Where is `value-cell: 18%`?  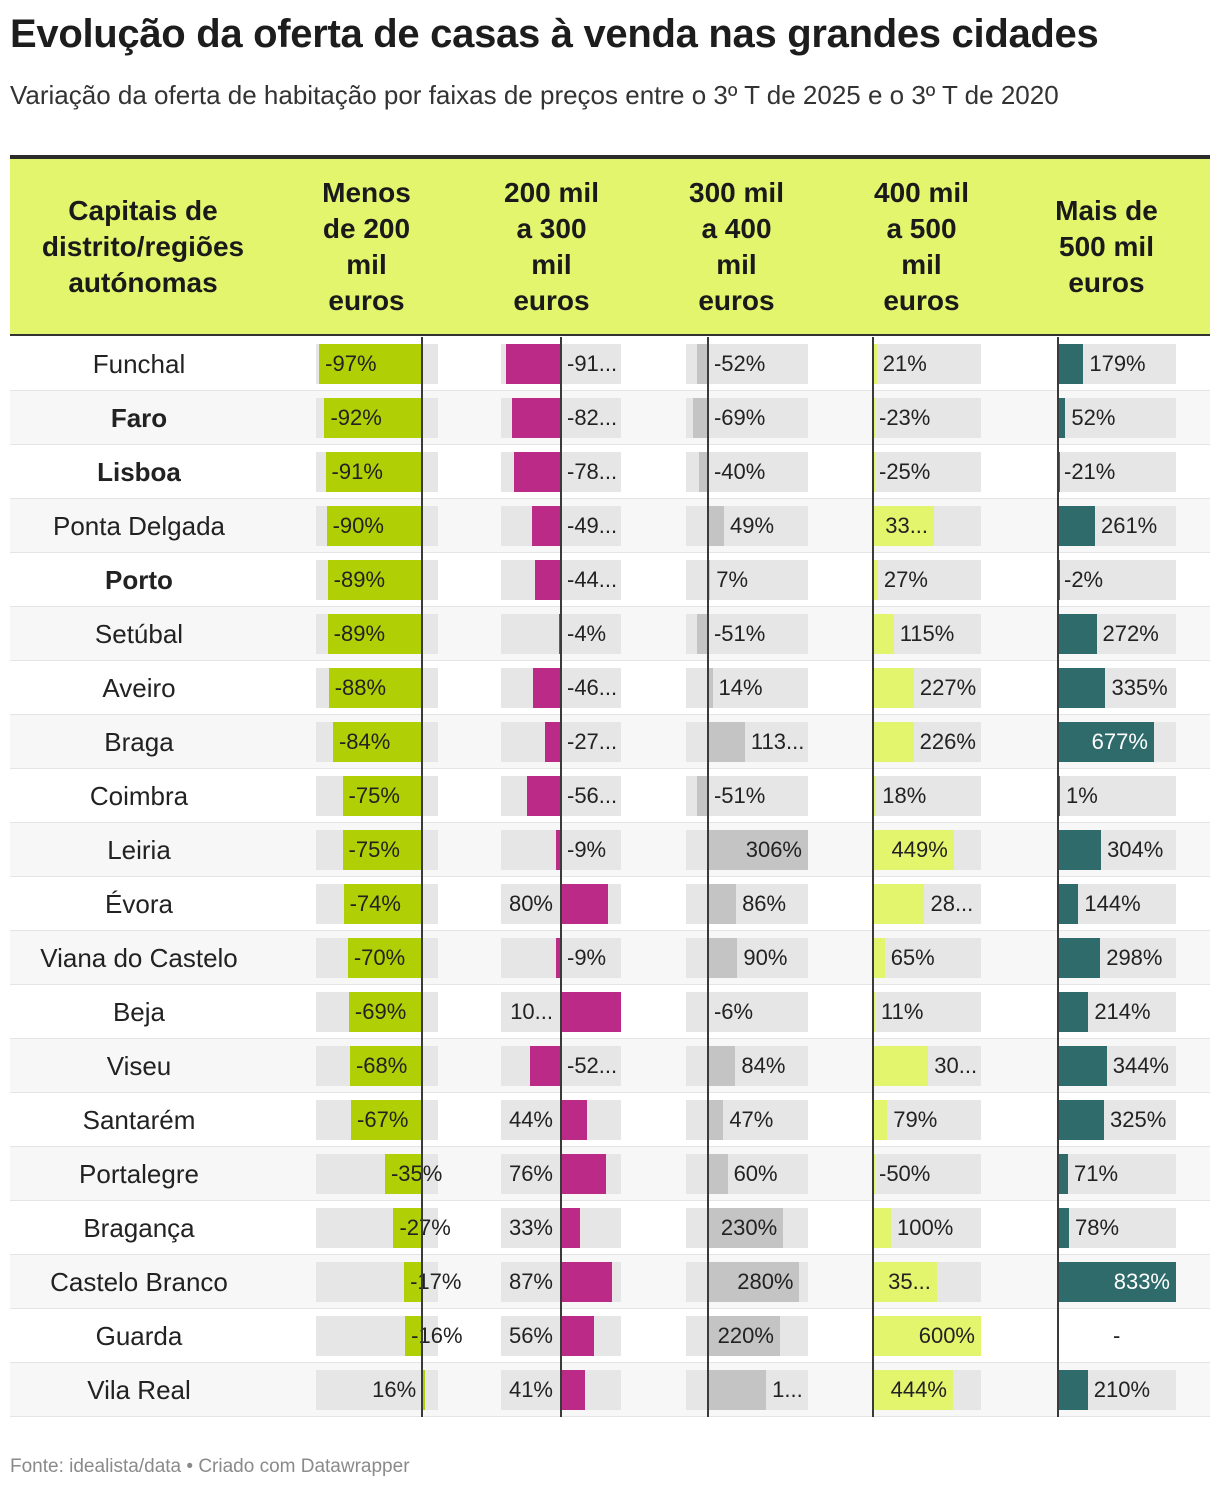
value-cell: 18% is located at coordinates (917, 796).